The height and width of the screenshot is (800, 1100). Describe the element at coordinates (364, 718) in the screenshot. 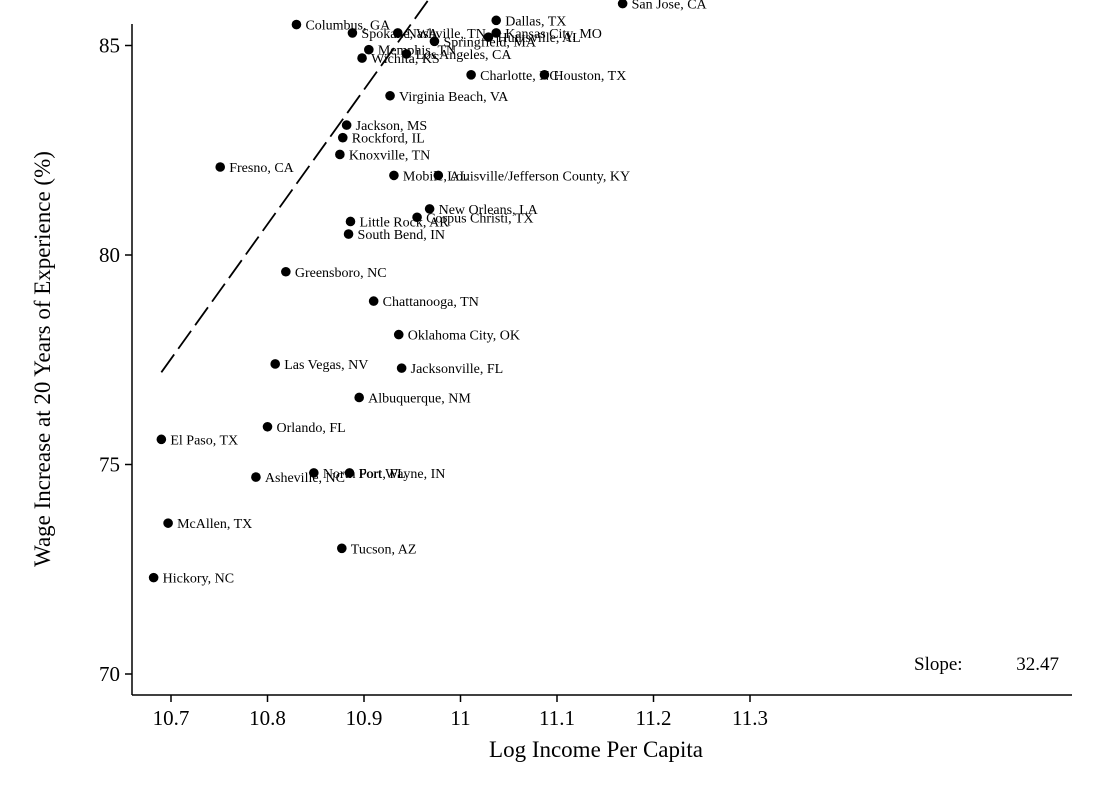

I see `x-tick-label: 10.9` at that location.